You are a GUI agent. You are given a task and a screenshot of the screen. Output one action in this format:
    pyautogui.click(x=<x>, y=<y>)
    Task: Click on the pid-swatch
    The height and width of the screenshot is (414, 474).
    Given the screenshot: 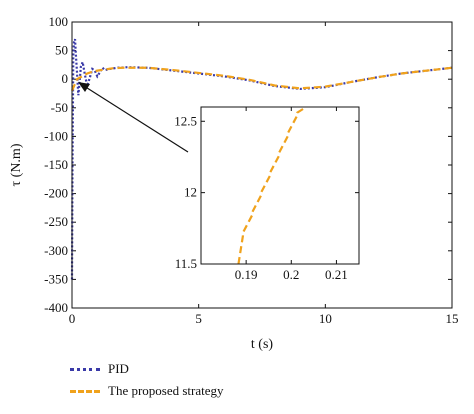 What is the action you would take?
    pyautogui.click(x=85, y=369)
    